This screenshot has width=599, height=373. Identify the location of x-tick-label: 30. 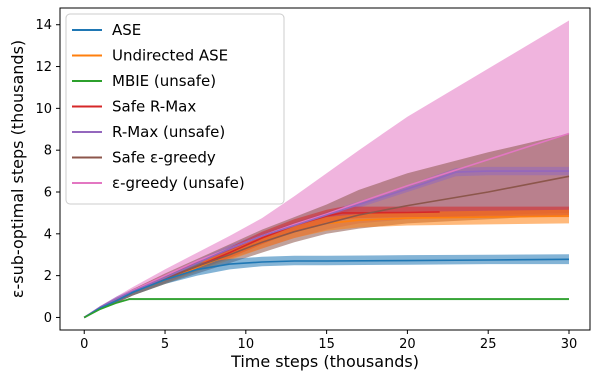
(569, 344).